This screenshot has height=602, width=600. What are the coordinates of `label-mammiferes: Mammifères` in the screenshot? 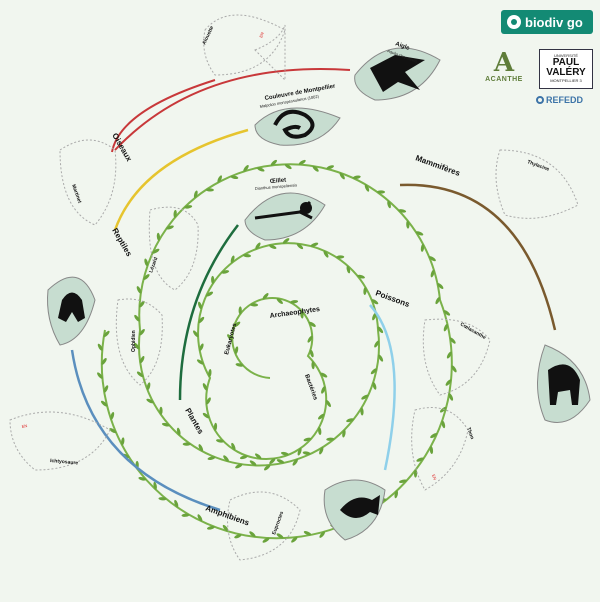 It's located at (437, 165).